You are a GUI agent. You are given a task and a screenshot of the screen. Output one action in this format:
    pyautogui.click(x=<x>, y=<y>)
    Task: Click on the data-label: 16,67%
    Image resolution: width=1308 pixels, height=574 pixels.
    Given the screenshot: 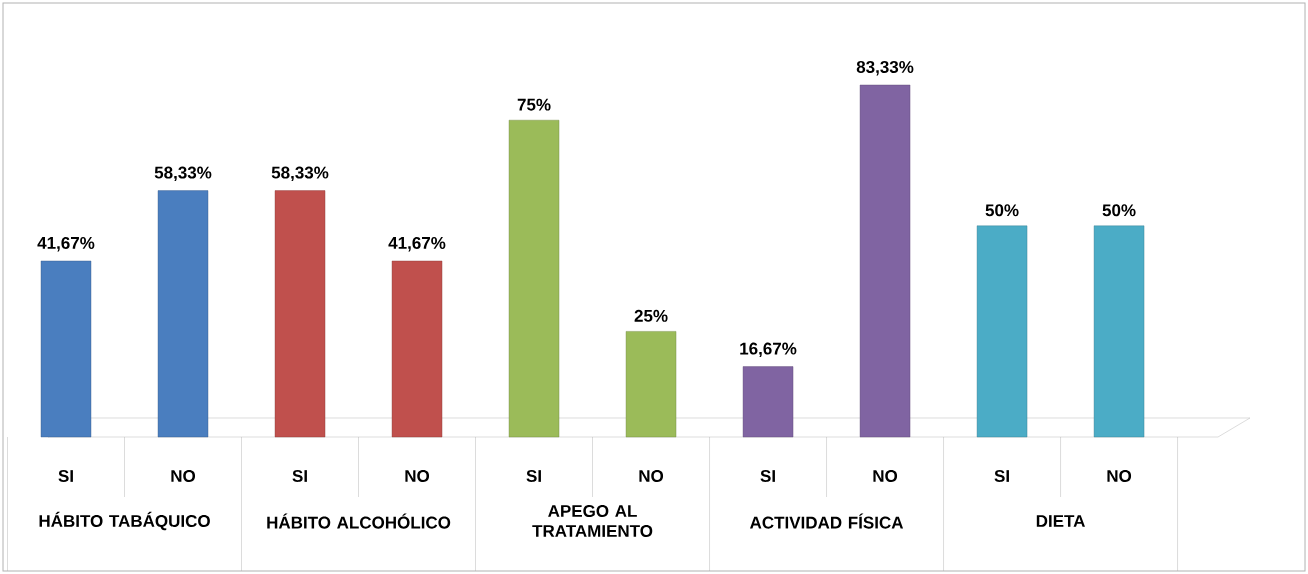 What is the action you would take?
    pyautogui.click(x=768, y=350)
    